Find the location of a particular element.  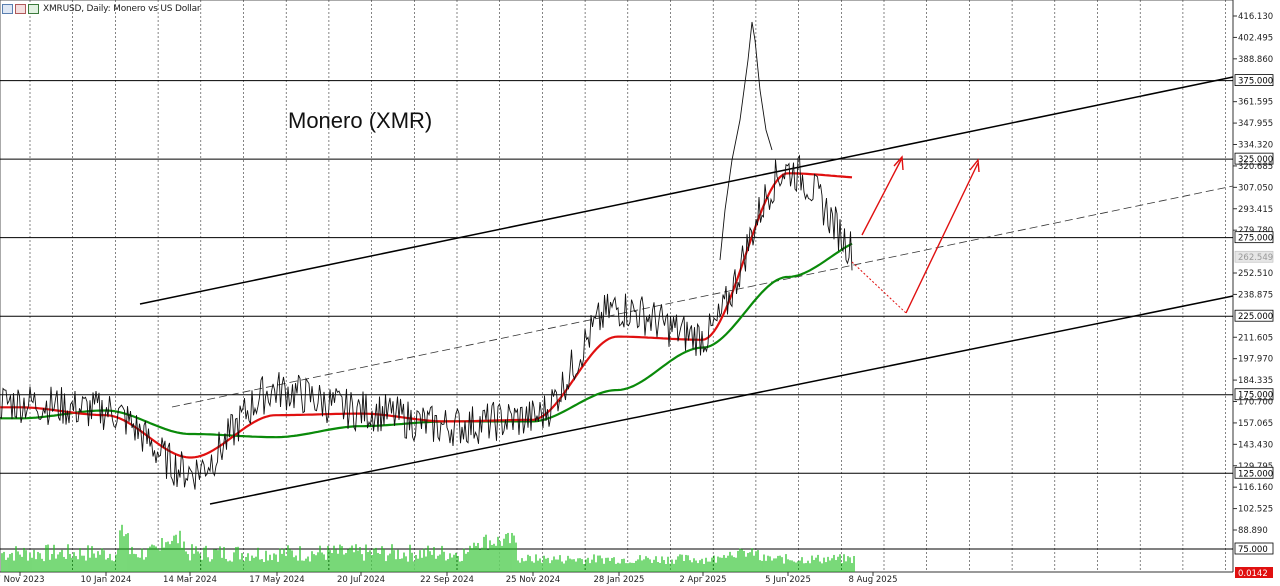

y-tick-label: 102.525 is located at coordinates (1255, 510).